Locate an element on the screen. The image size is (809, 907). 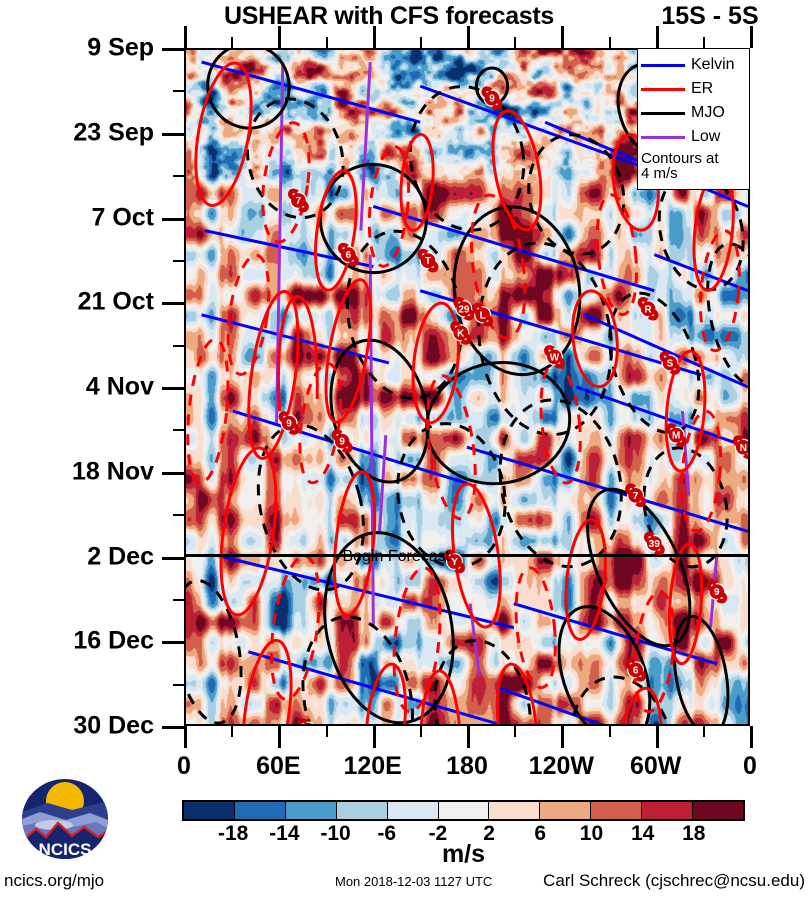
storm-marker: T is located at coordinates (428, 260).